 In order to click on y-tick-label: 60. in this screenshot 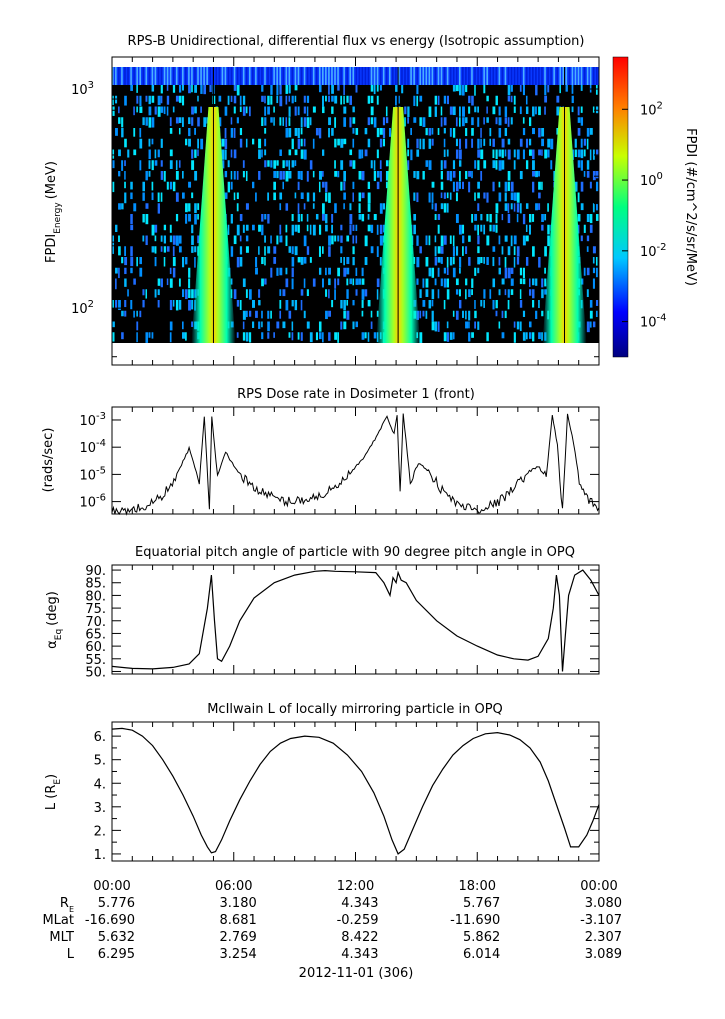, I will do `click(95, 647)`.